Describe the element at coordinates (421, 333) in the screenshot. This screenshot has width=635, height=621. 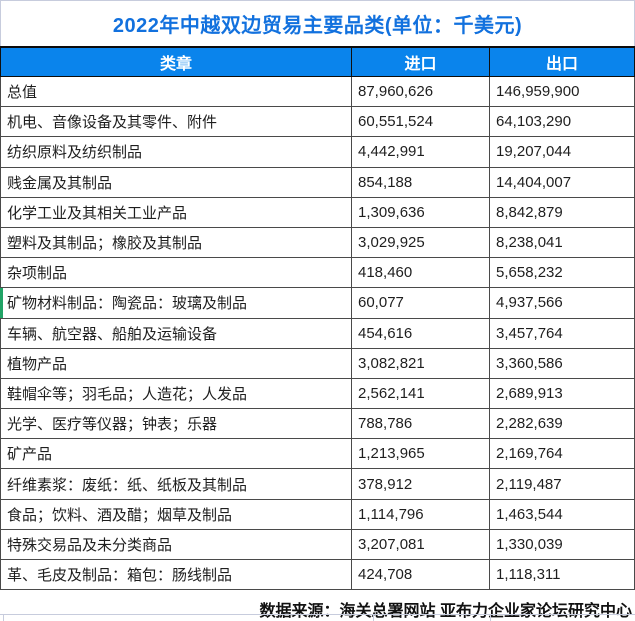
I see `import-cell: 454,616` at that location.